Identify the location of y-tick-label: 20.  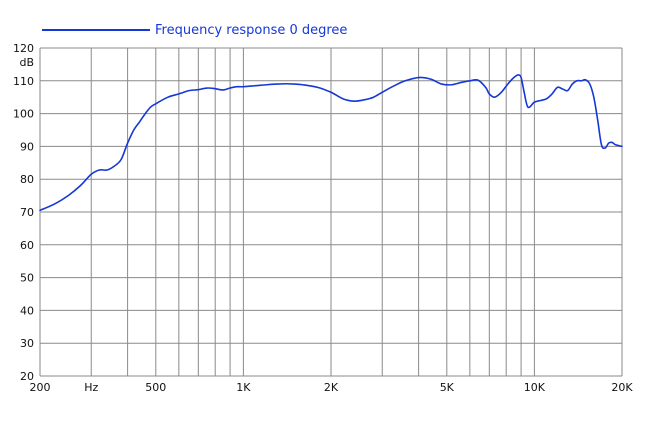
(27, 376).